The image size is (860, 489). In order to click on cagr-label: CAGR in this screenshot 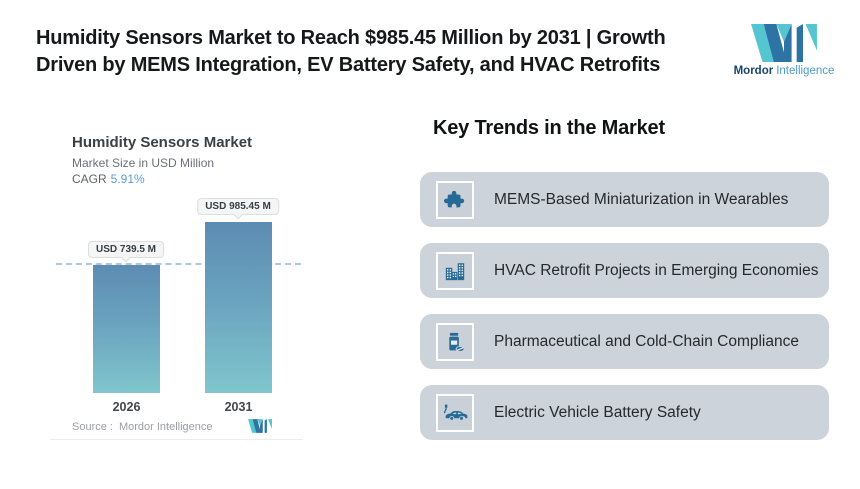, I will do `click(89, 179)`.